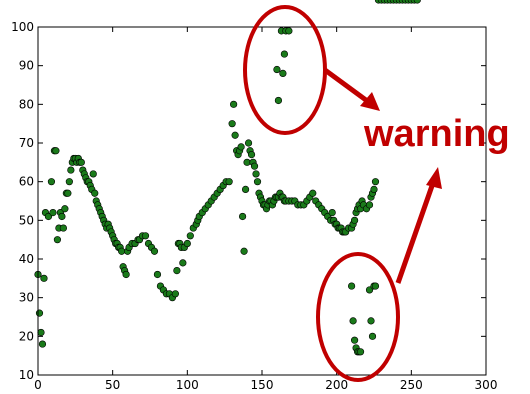  What do you see at coordinates (347, 86) in the screenshot?
I see `annotation-arrow-top-line` at bounding box center [347, 86].